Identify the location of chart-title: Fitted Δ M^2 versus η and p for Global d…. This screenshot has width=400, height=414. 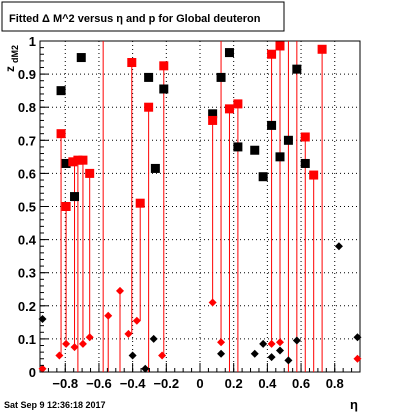
(135, 19).